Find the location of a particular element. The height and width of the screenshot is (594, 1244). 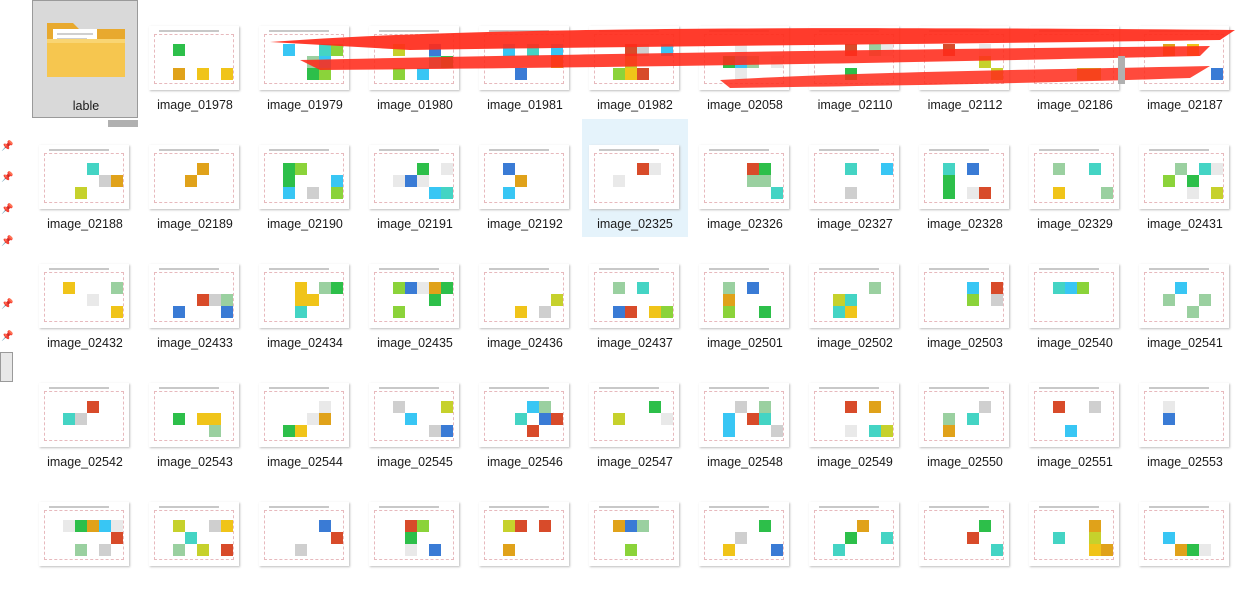

file-item: image_02329 is located at coordinates (1075, 178).